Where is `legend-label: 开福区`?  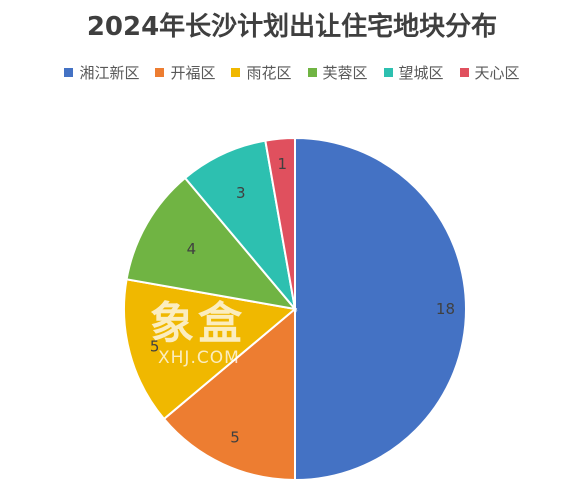
legend-label: 开福区 is located at coordinates (193, 73).